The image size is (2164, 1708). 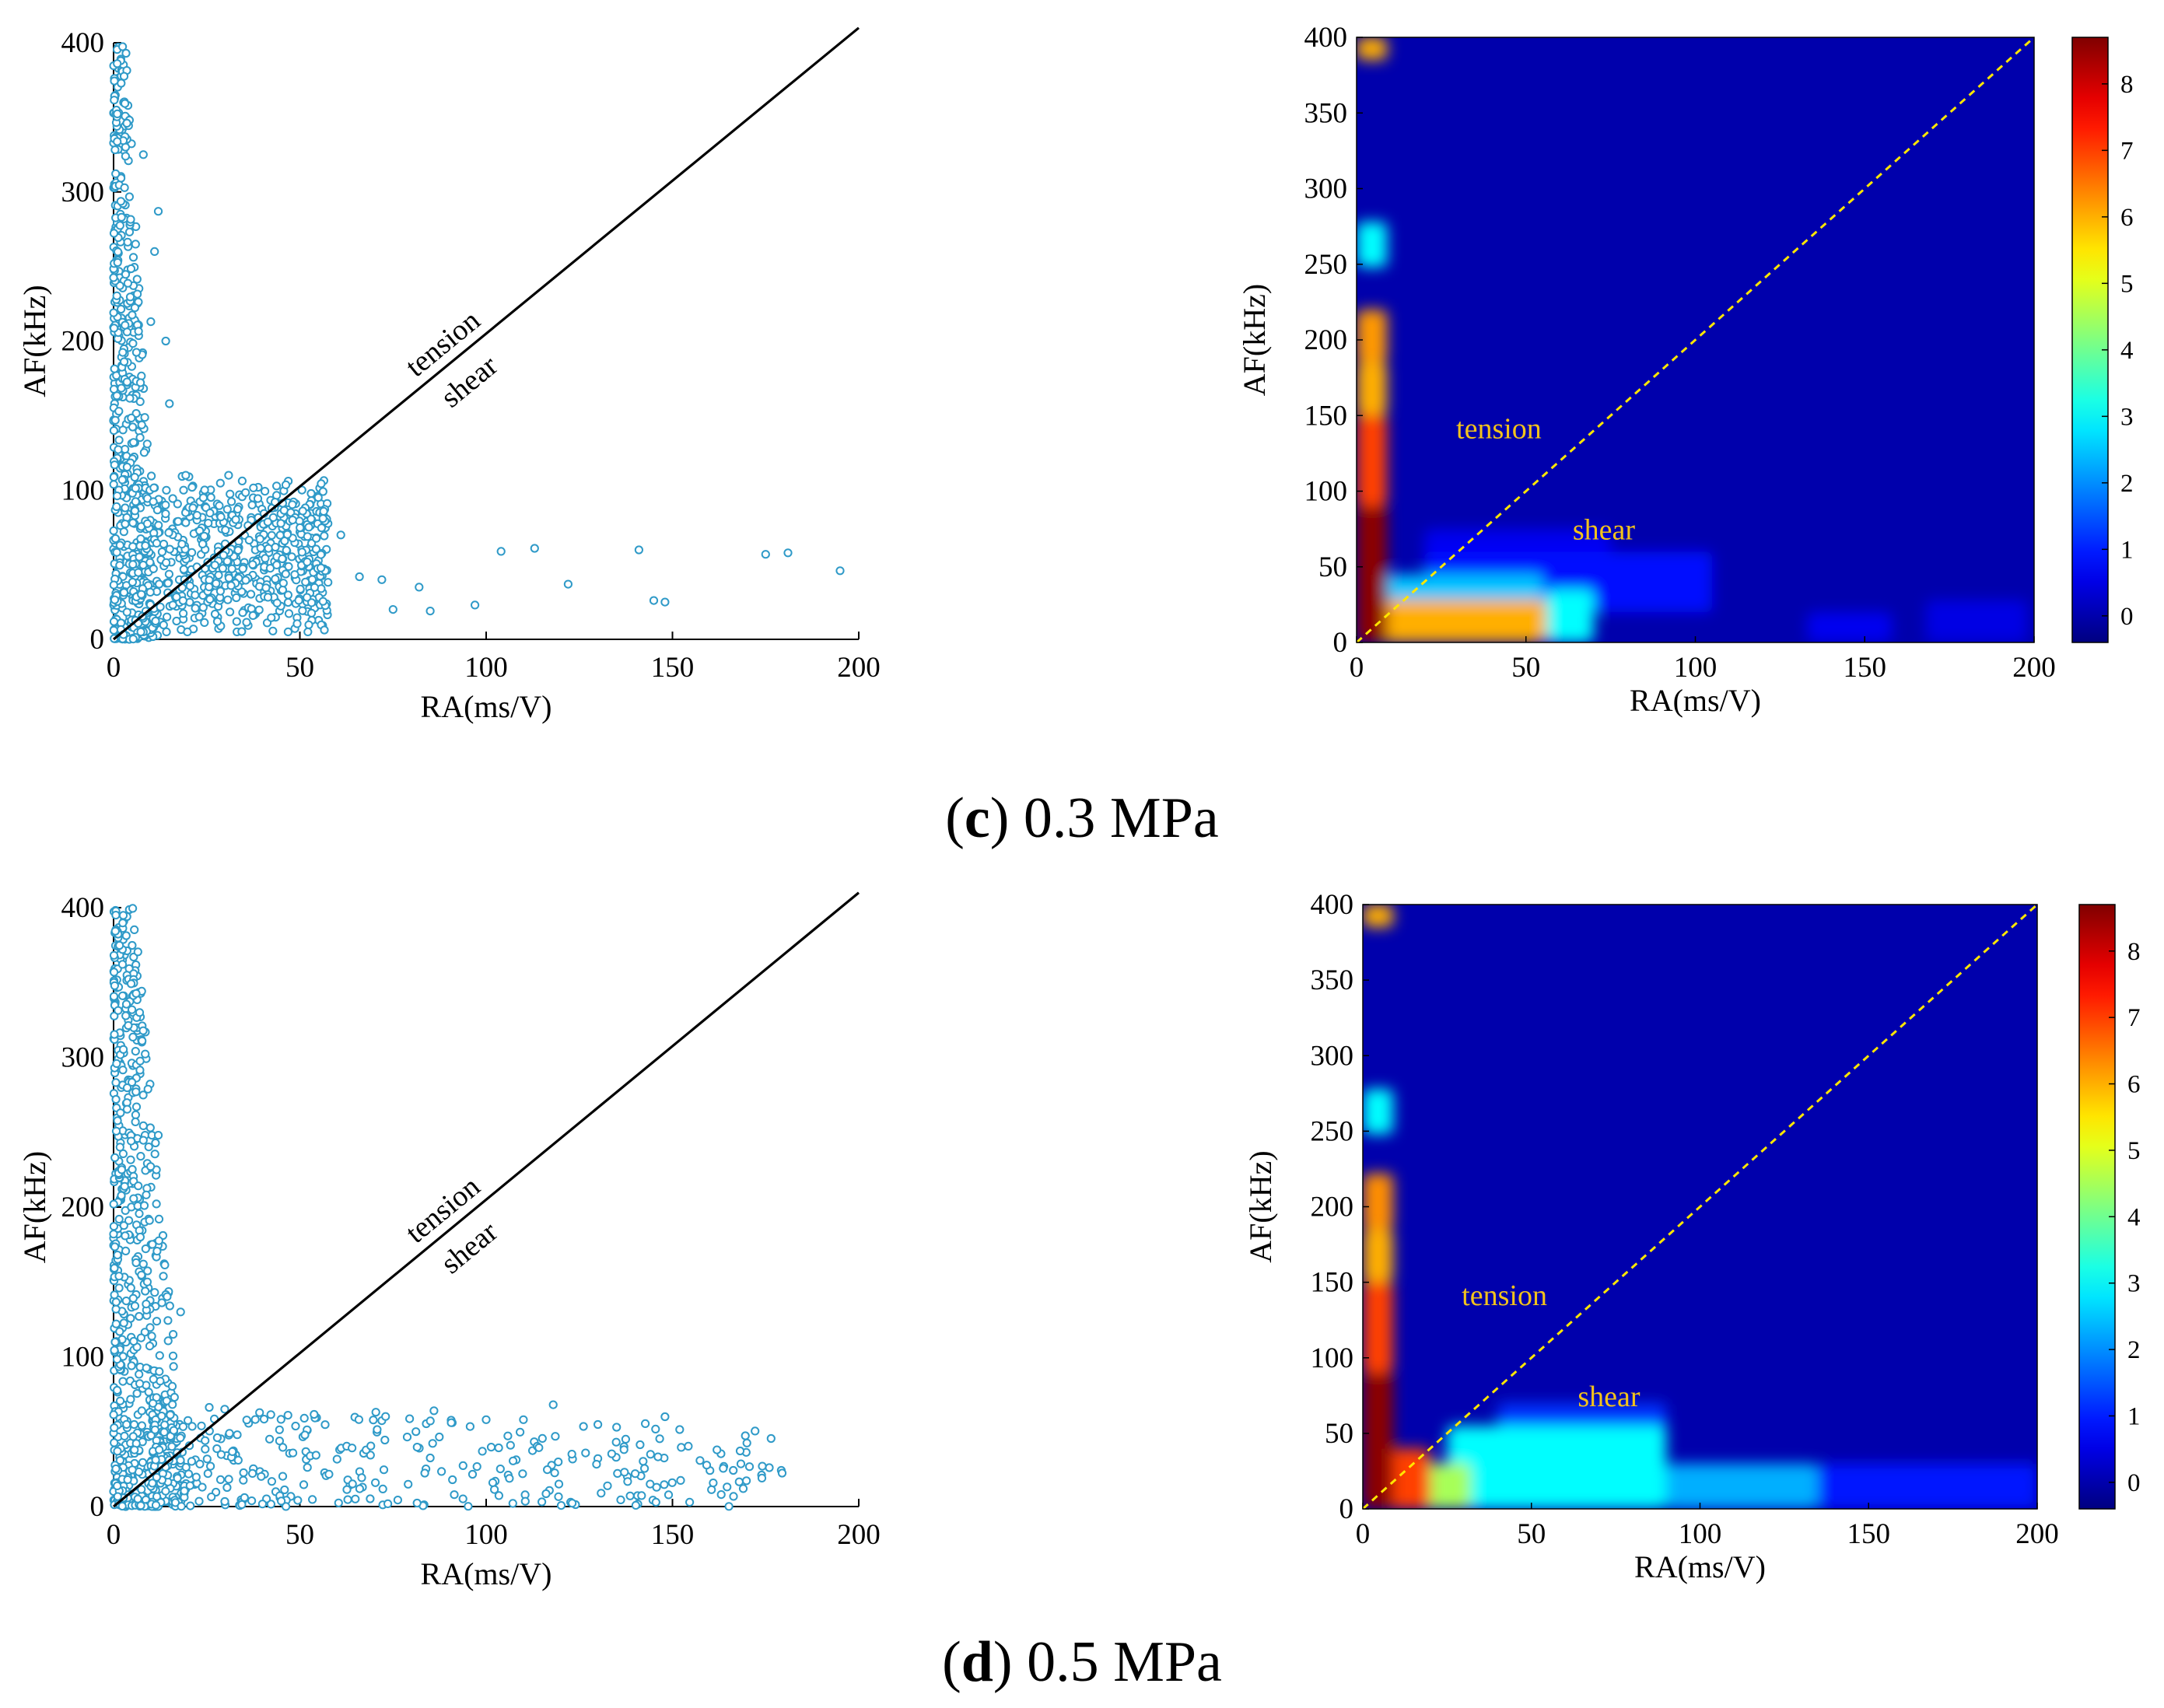 What do you see at coordinates (977, 818) in the screenshot?
I see `caption-c-letter: c` at bounding box center [977, 818].